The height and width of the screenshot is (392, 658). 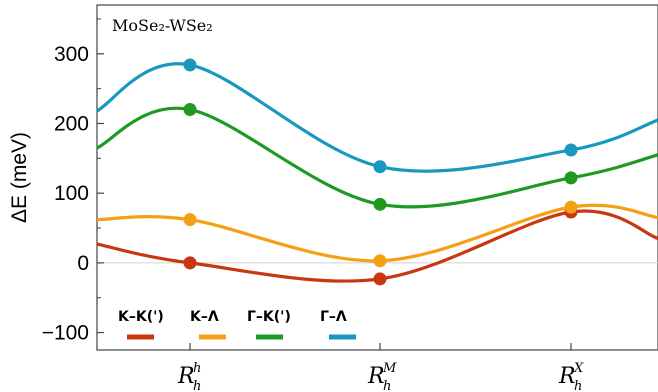 I want to click on x-tick-label: RXh, so click(x=571, y=376).